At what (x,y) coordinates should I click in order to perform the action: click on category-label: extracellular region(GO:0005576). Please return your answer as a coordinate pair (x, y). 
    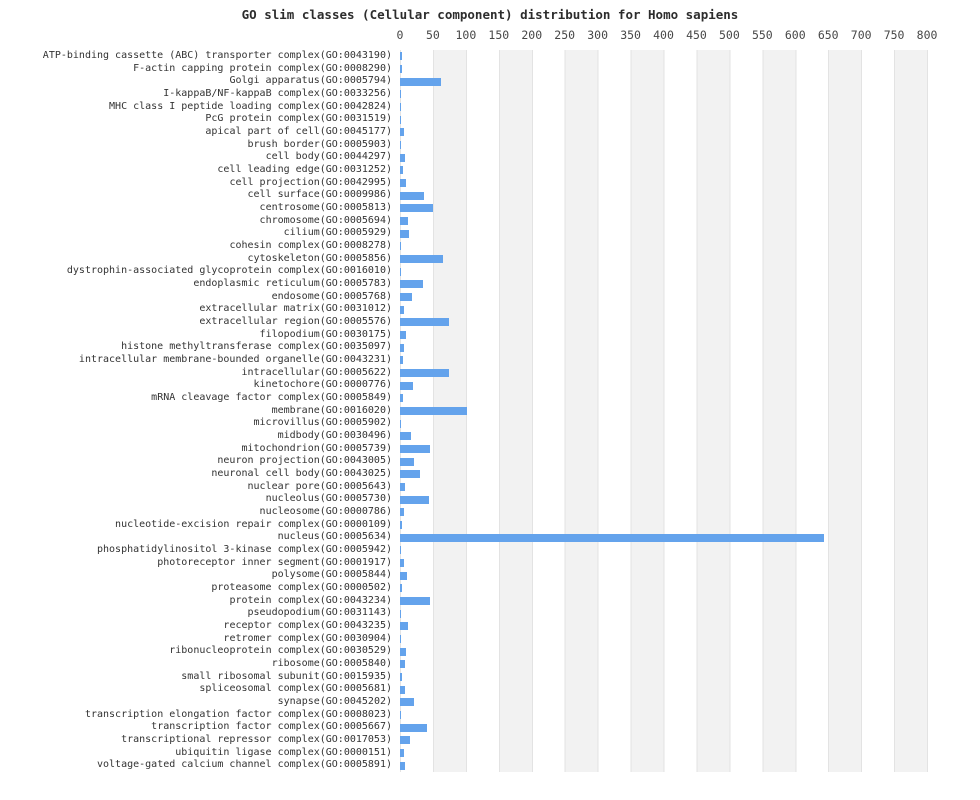
    Looking at the image, I should click on (295, 321).